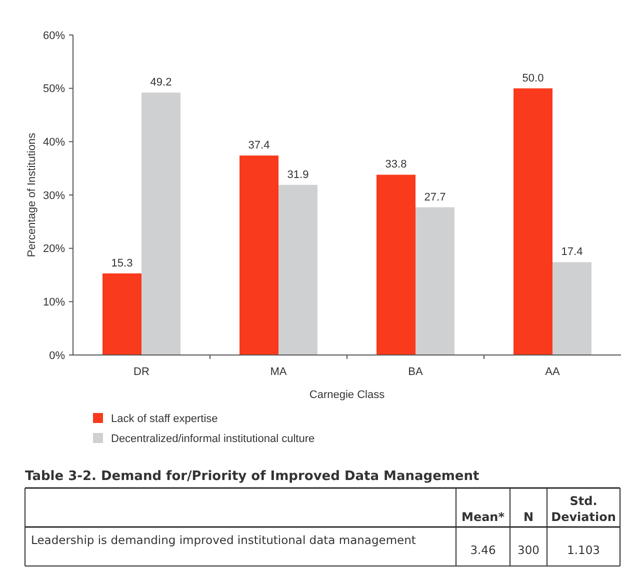 The height and width of the screenshot is (583, 621). What do you see at coordinates (583, 509) in the screenshot?
I see `text: Std. Deviation` at bounding box center [583, 509].